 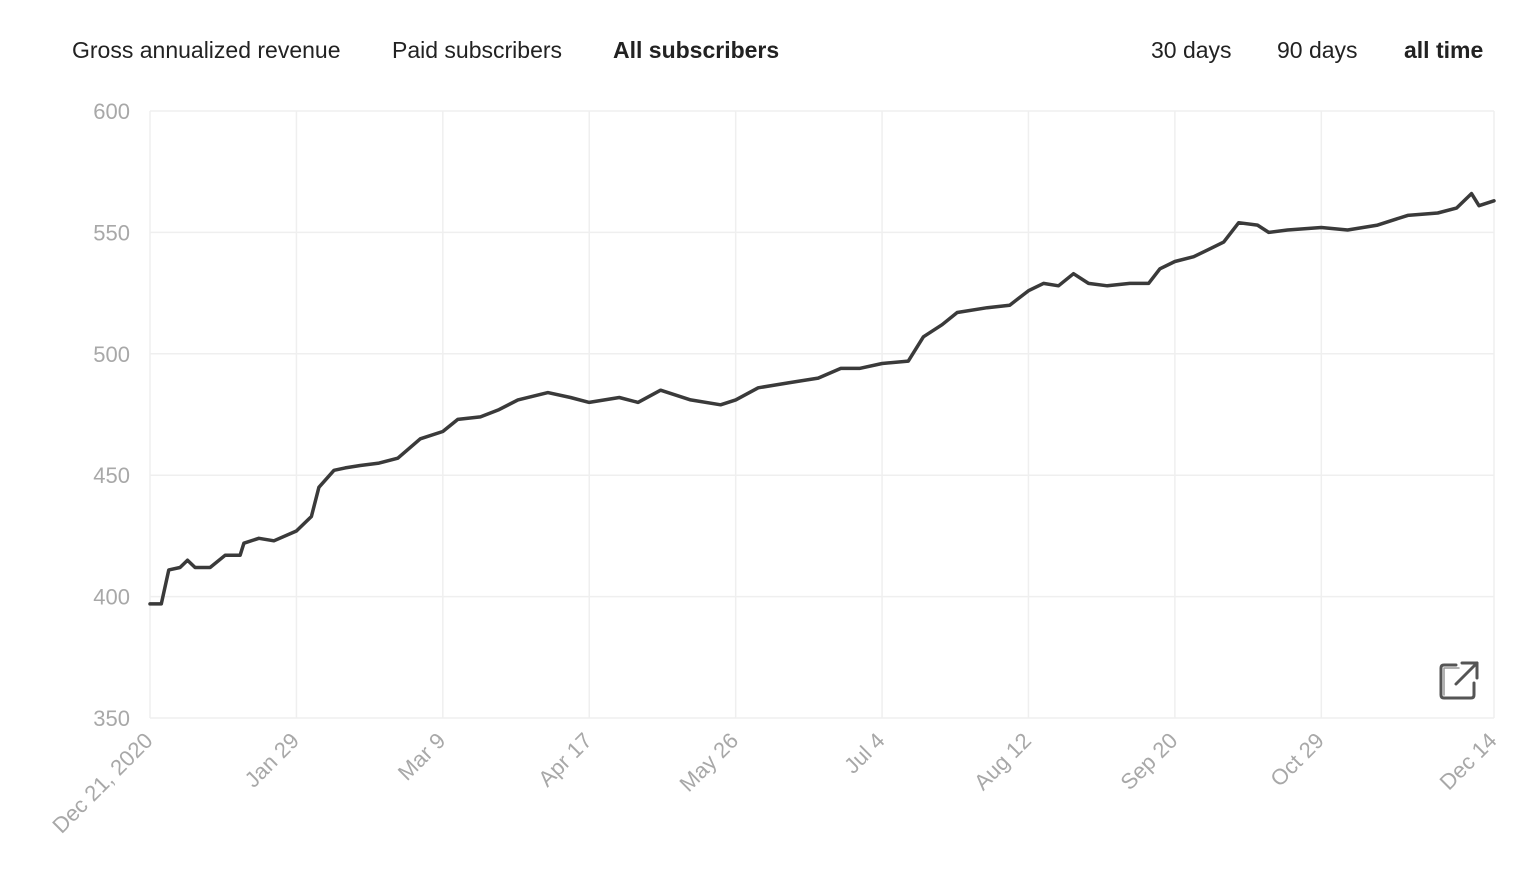 I want to click on x-tick-label: Sep 20, so click(x=1148, y=761).